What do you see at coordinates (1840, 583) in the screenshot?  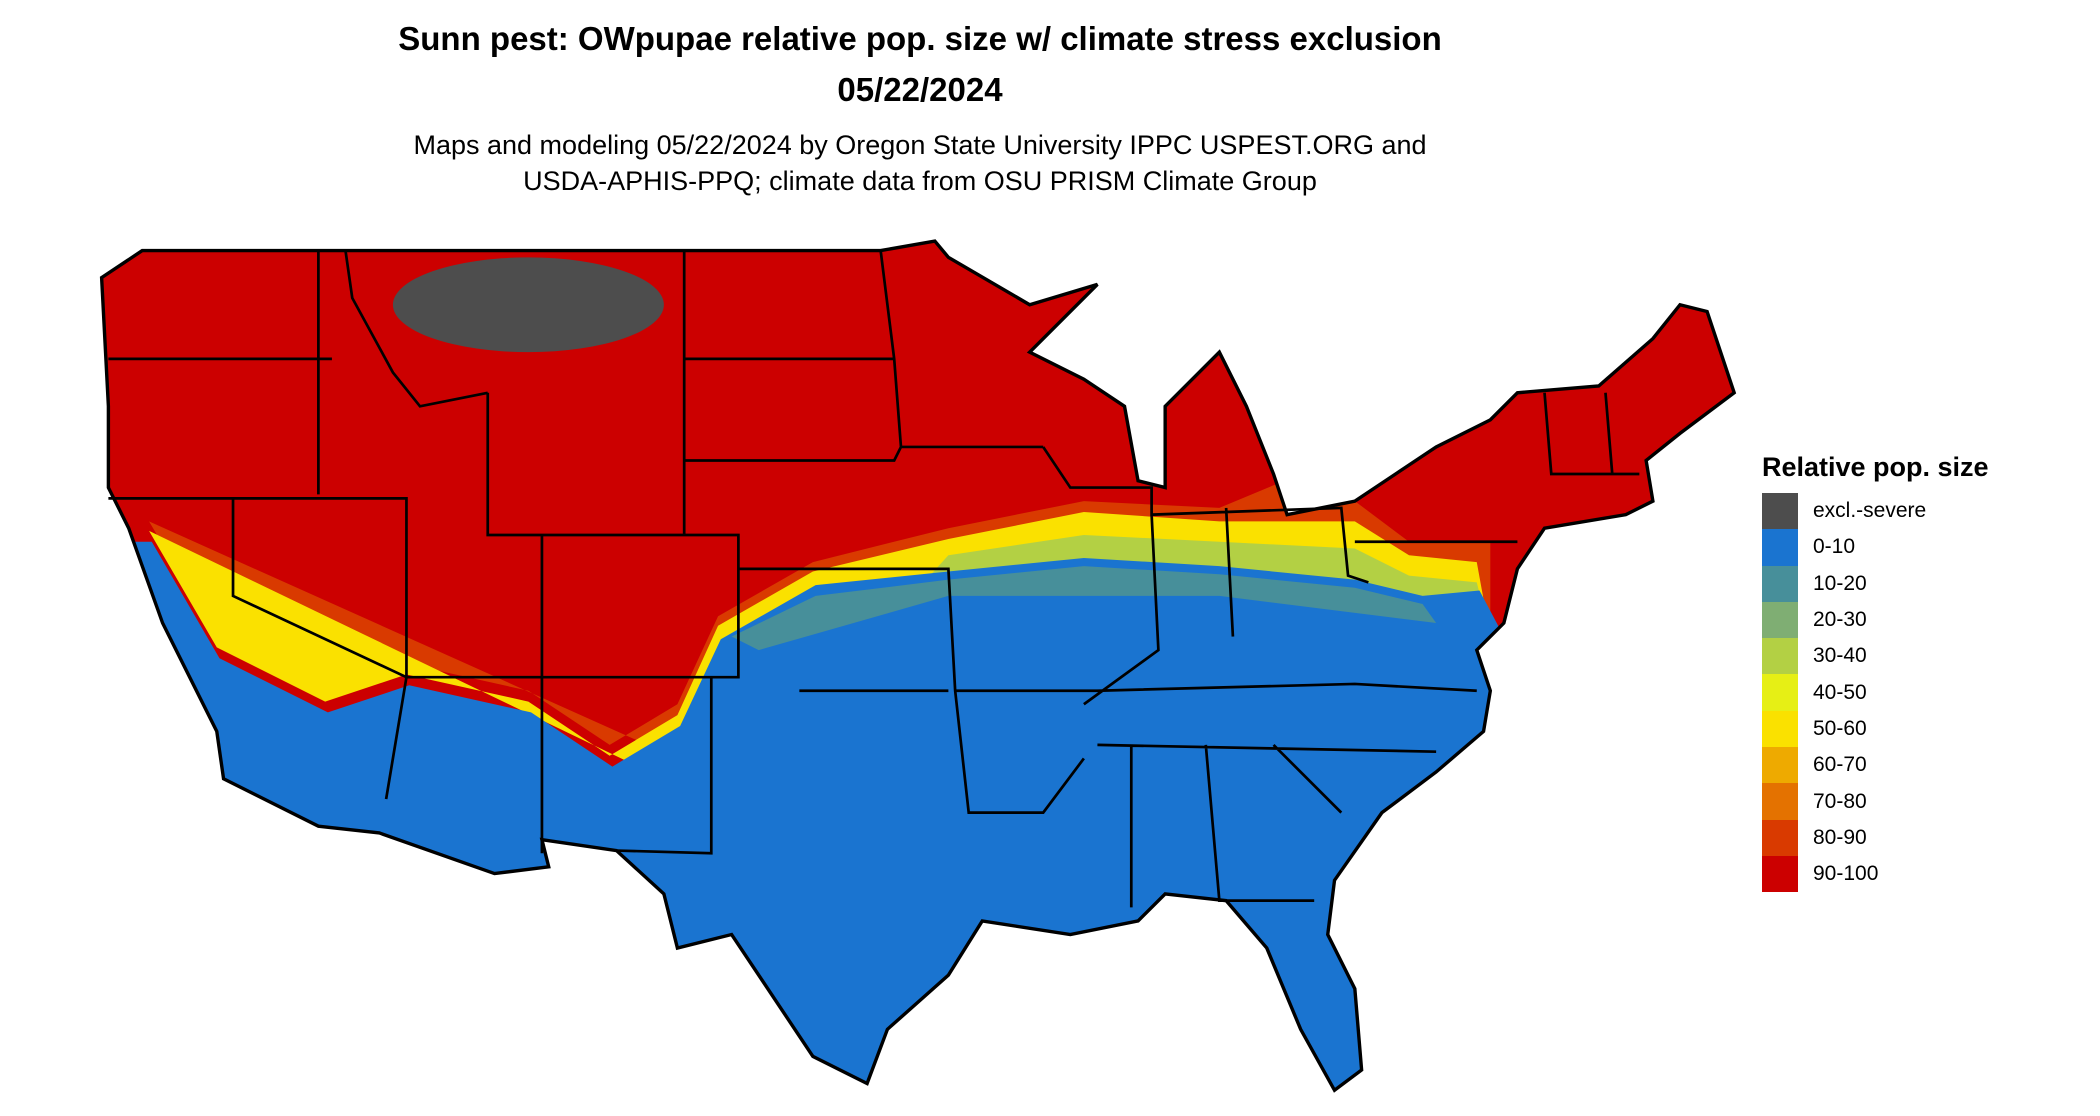 I see `legend-label: 10-20` at bounding box center [1840, 583].